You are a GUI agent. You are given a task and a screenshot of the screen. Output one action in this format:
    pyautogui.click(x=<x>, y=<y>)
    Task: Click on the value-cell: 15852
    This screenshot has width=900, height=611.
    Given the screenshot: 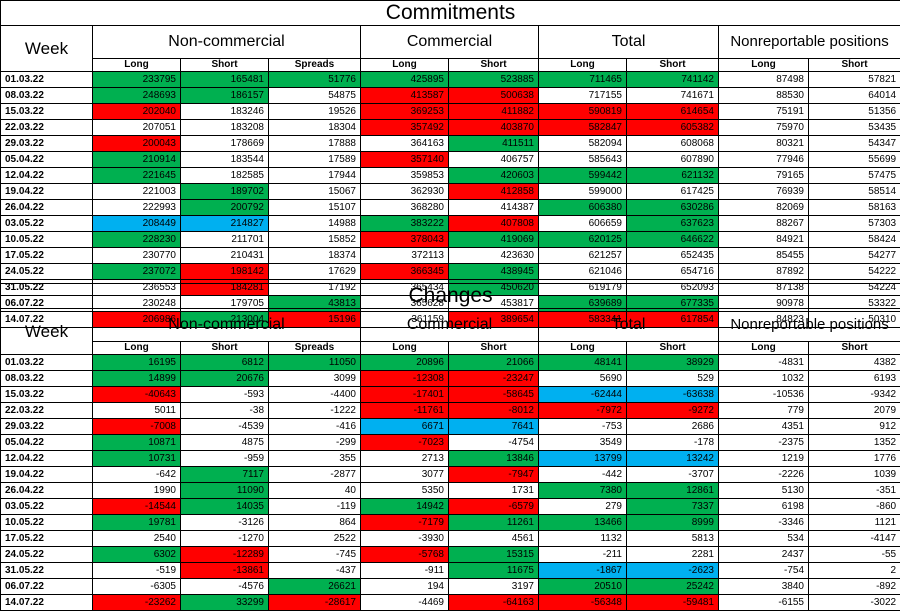 What is the action you would take?
    pyautogui.click(x=315, y=240)
    